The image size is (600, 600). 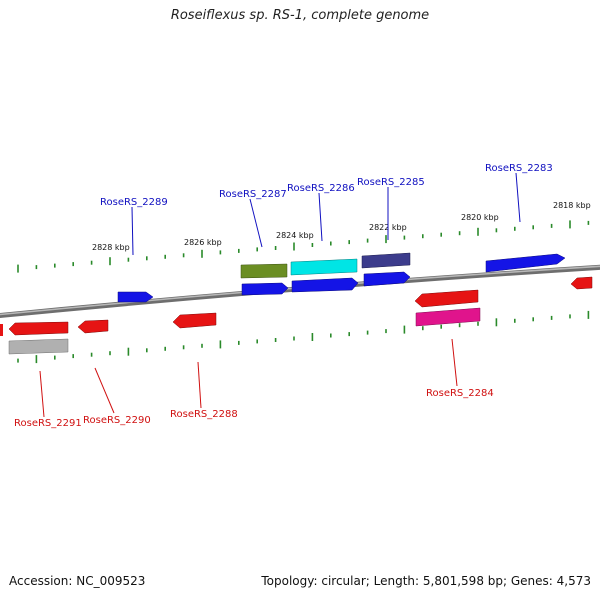 I want to click on gene-feature-2291a, so click(x=38, y=328).